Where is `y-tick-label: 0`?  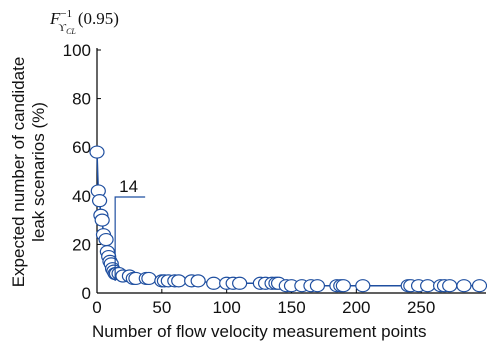
y-tick-label: 0 is located at coordinates (86, 293).